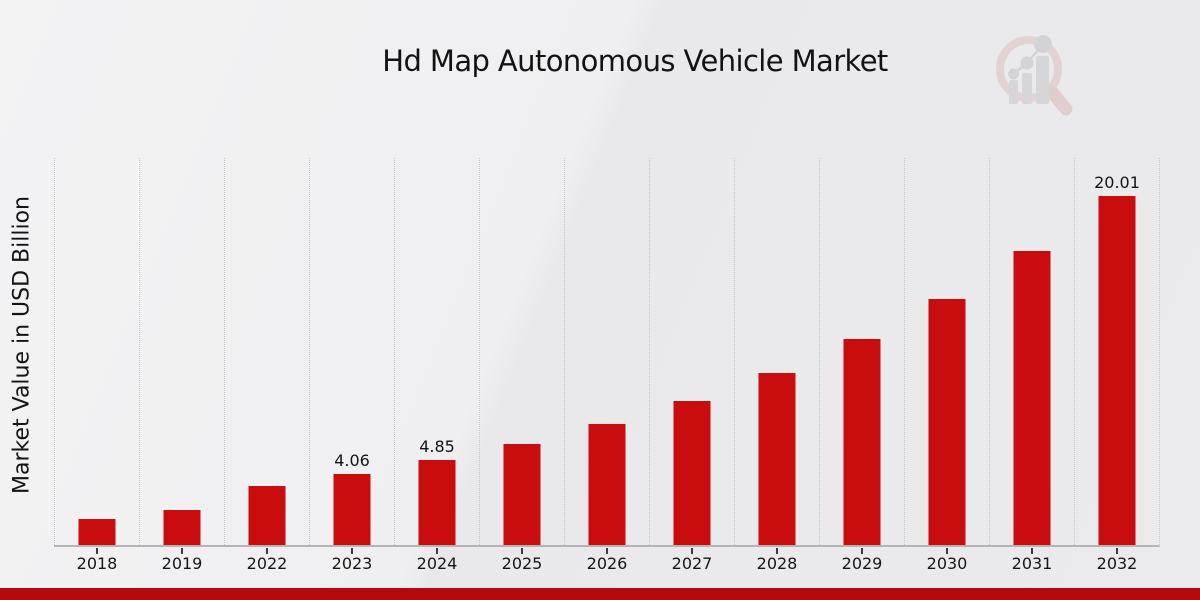  I want to click on category-cell-2032: 20.01 2032, so click(1116, 365).